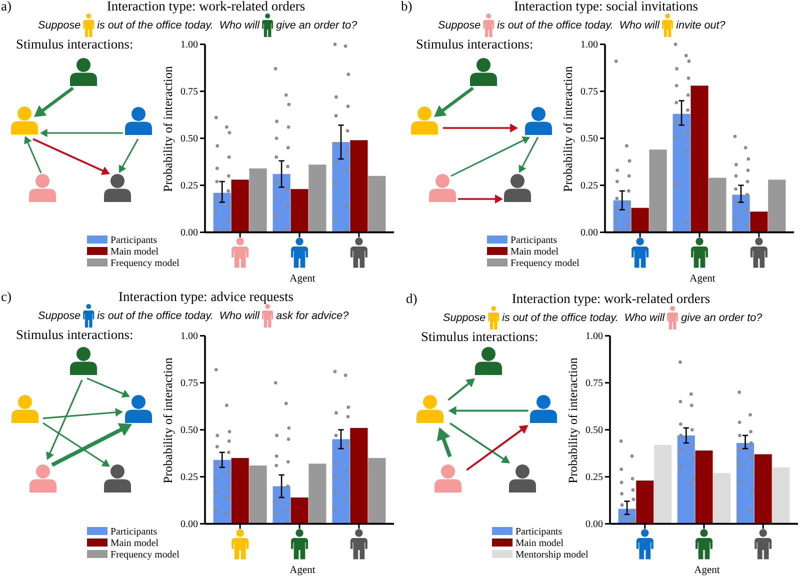  I want to click on text: ask for advice?, so click(312, 316).